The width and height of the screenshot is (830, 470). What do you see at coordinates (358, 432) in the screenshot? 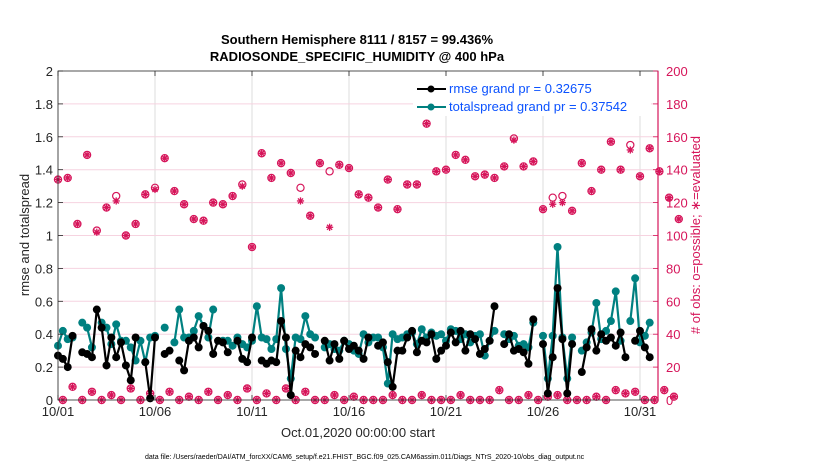
I see `x-axis-label: Oct.01,2020 00:00:00 start` at bounding box center [358, 432].